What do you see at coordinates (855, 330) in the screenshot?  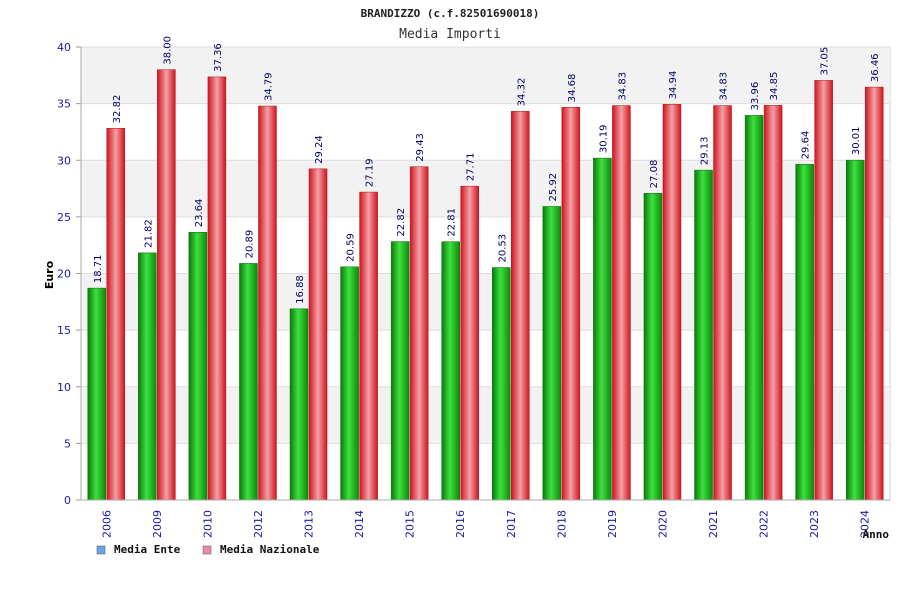 I see `bar-ente-2024` at bounding box center [855, 330].